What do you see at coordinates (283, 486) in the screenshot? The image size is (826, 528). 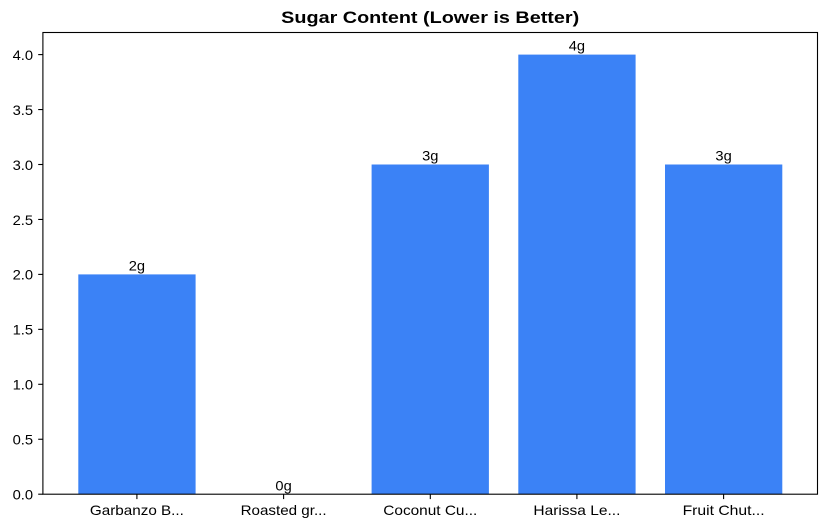 I see `svg-text: 0g` at bounding box center [283, 486].